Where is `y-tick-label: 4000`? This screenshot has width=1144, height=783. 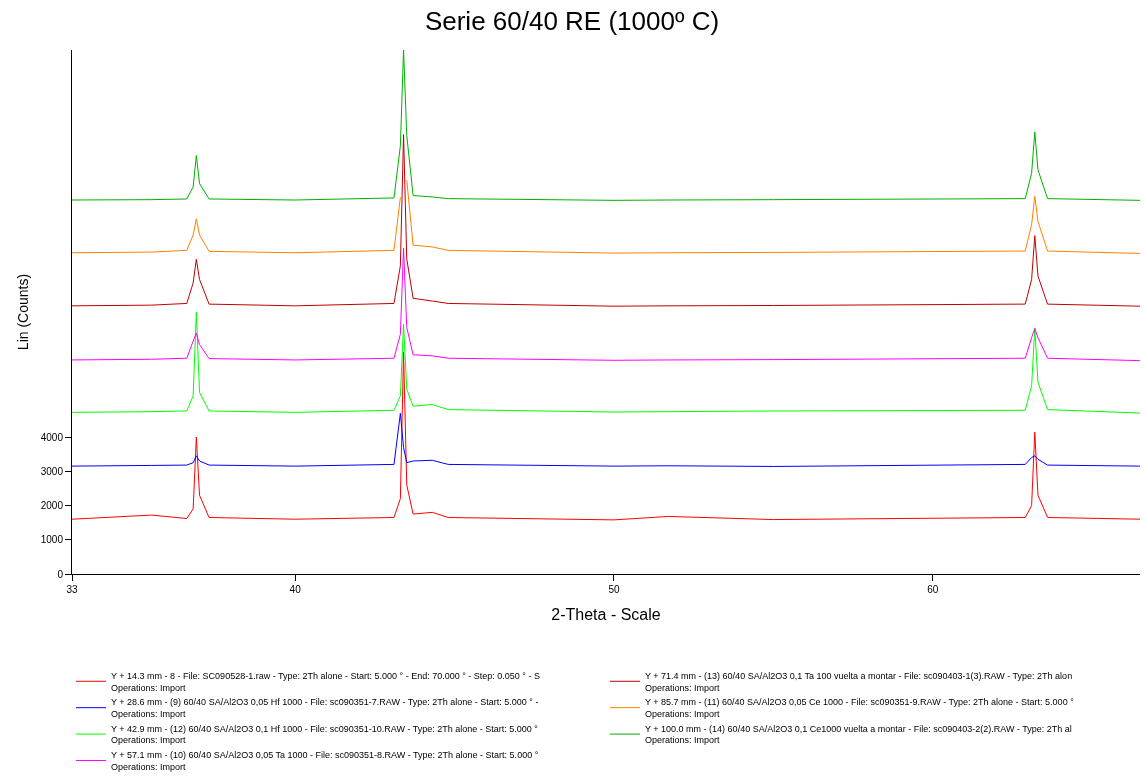
y-tick-label: 4000 is located at coordinates (52, 437).